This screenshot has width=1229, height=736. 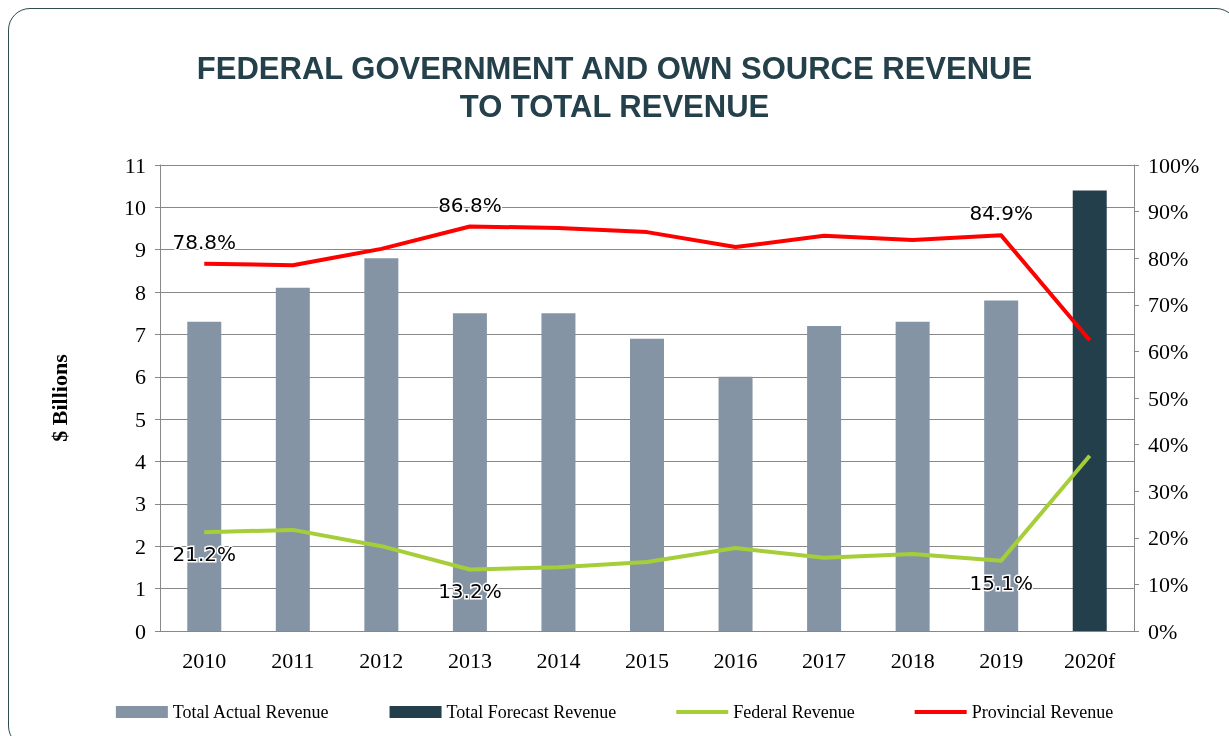 I want to click on x-tick-label: 2014, so click(x=558, y=660).